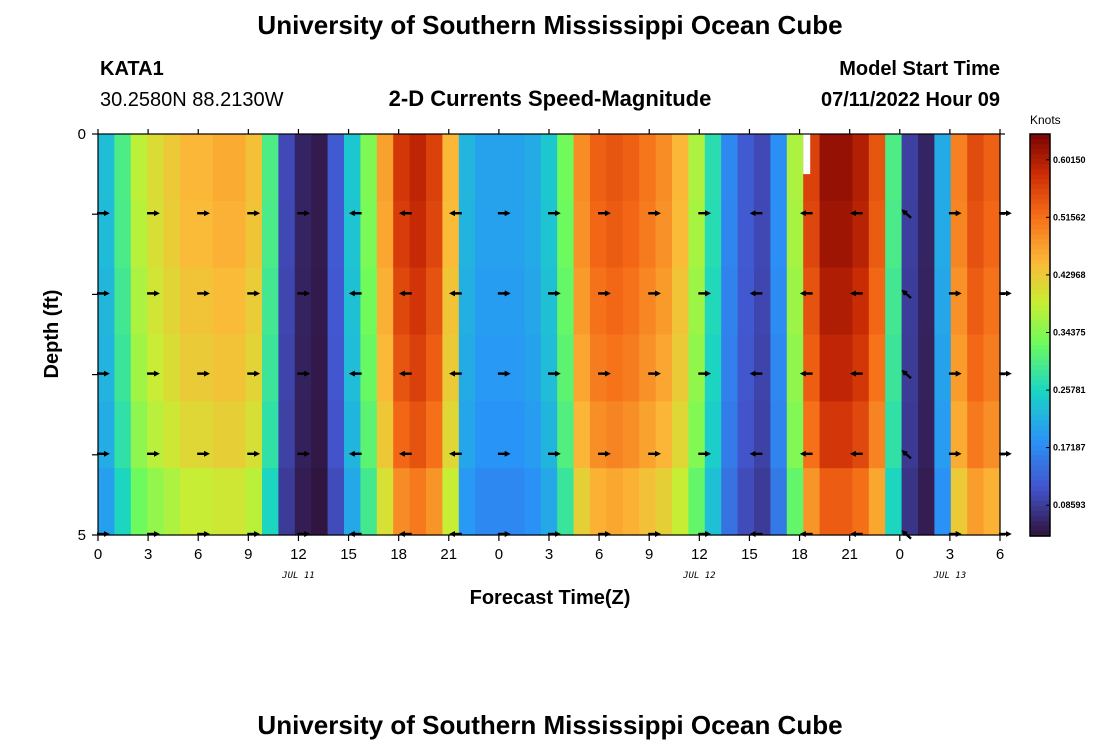 The height and width of the screenshot is (750, 1100). What do you see at coordinates (799, 554) in the screenshot?
I see `x-tick-label: 18` at bounding box center [799, 554].